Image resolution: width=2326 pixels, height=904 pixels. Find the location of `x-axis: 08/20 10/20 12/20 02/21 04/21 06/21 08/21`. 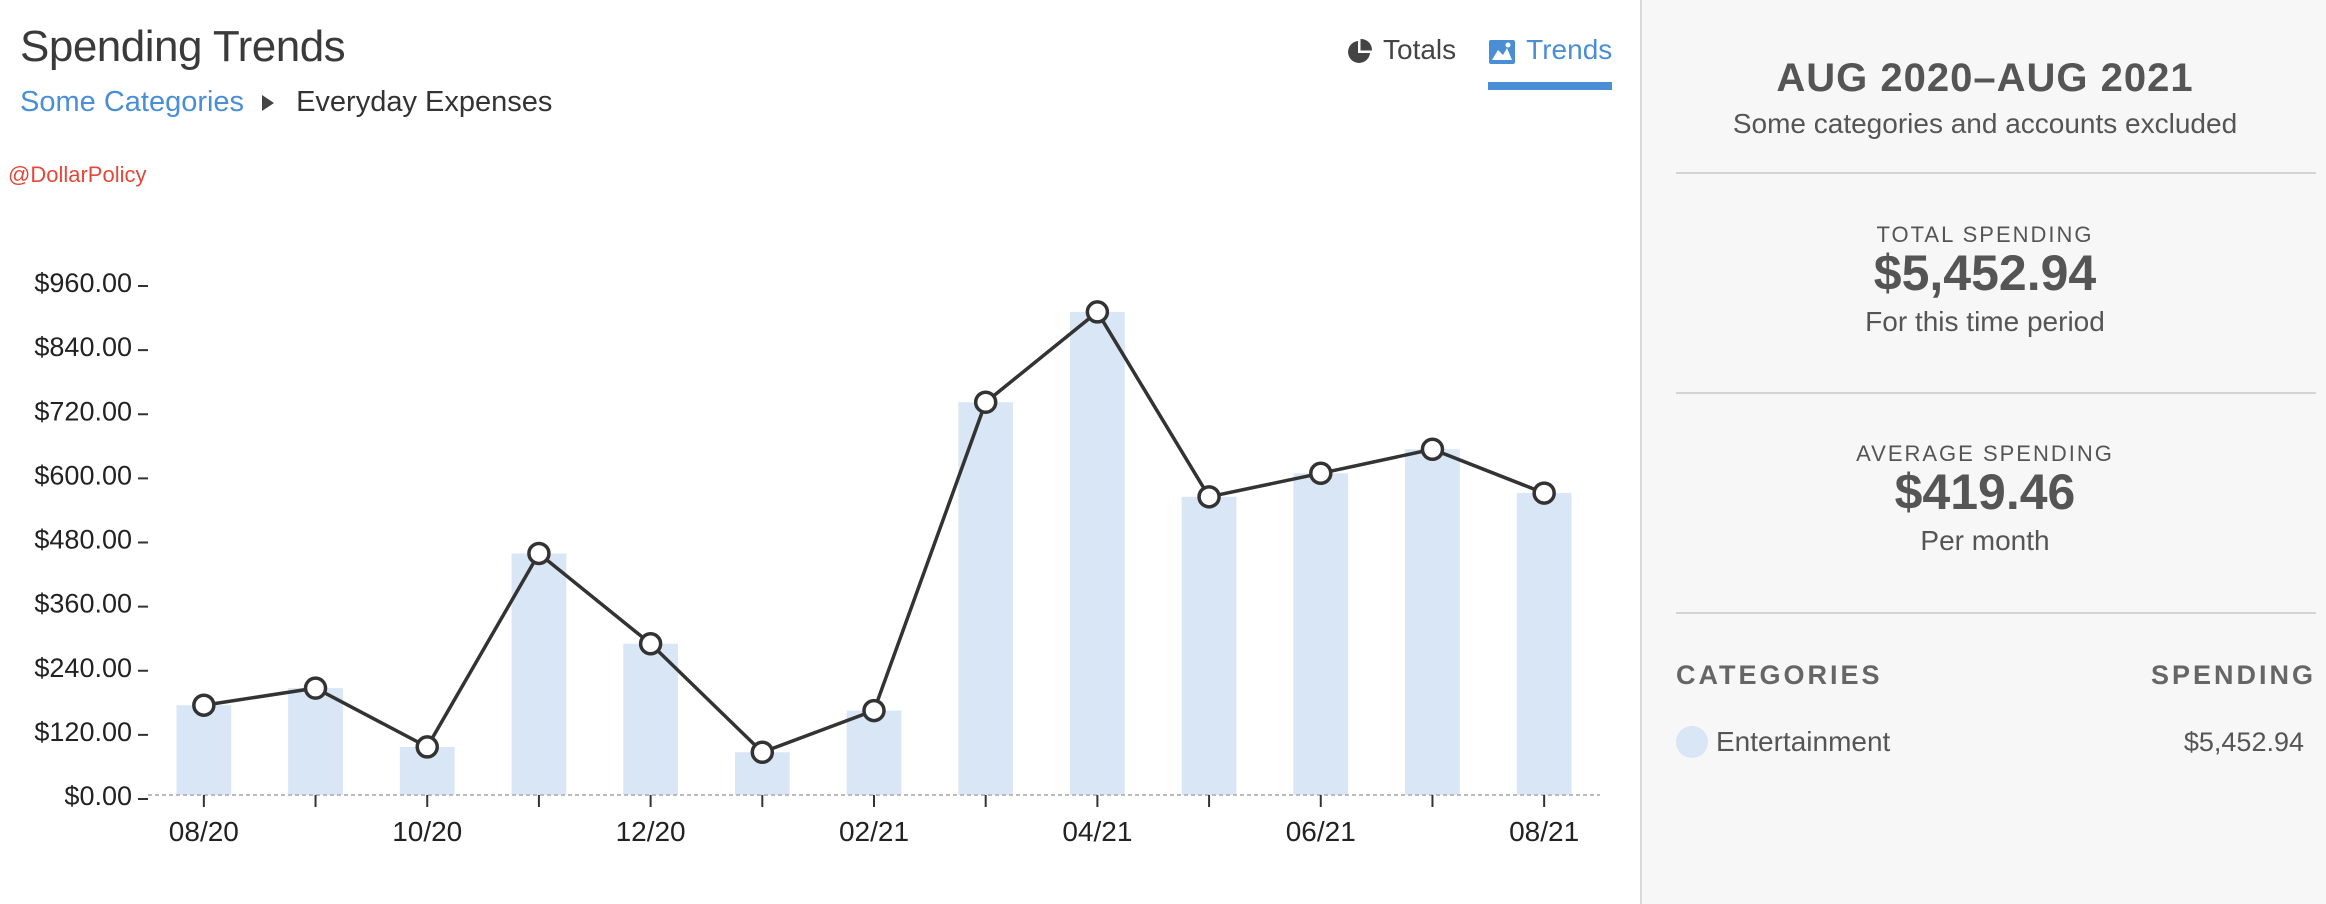

x-axis: 08/20 10/20 12/20 02/21 04/21 06/21 08/21 is located at coordinates (874, 820).